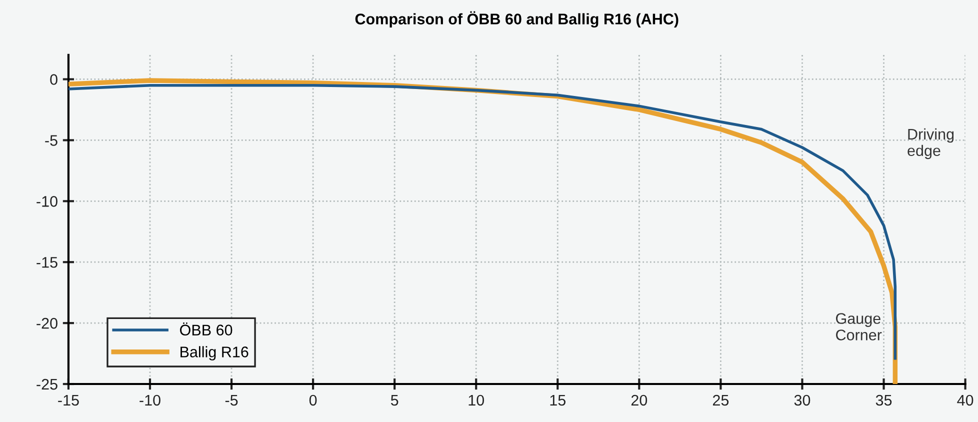 Image resolution: width=978 pixels, height=422 pixels. I want to click on legend-label: ÖBB 60, so click(206, 329).